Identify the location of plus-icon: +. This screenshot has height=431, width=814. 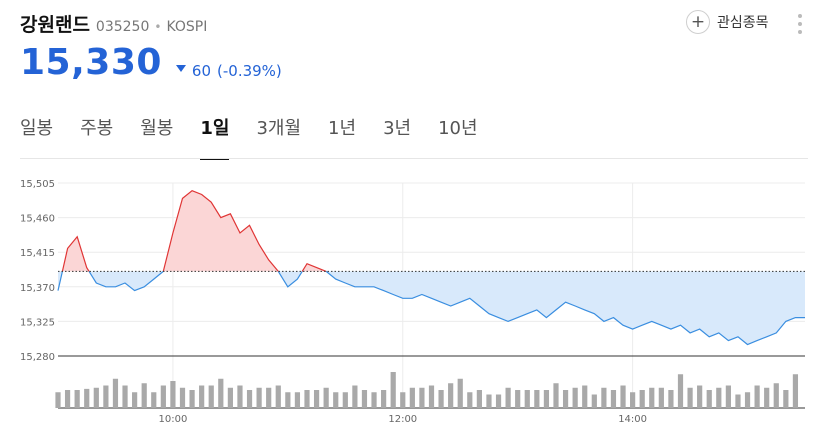
(698, 22).